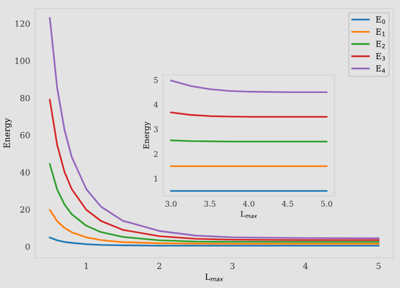  I want to click on x-tick-label: 5, so click(378, 266).